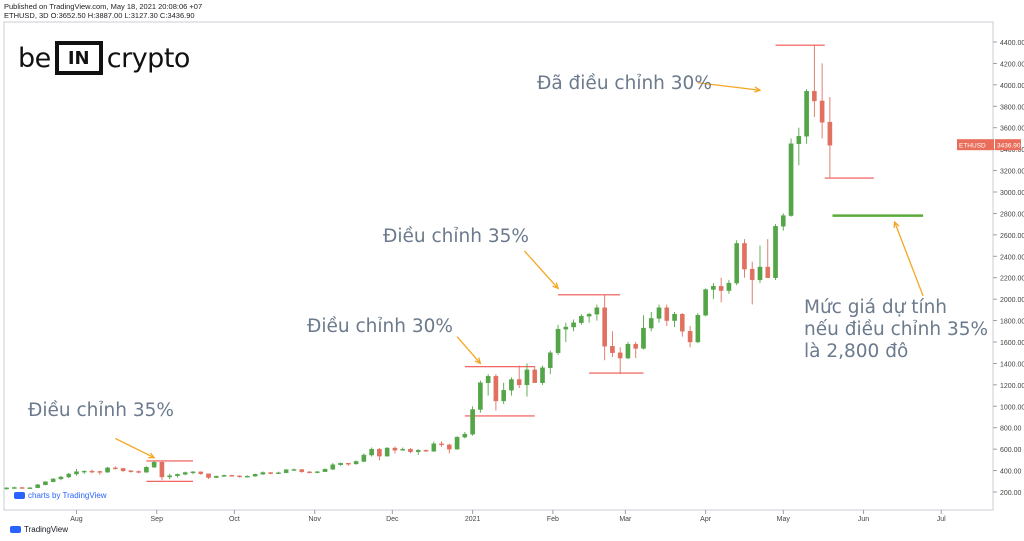 The width and height of the screenshot is (1024, 541). I want to click on annotation-correction-3: Điều chỉnh 35%, so click(456, 236).